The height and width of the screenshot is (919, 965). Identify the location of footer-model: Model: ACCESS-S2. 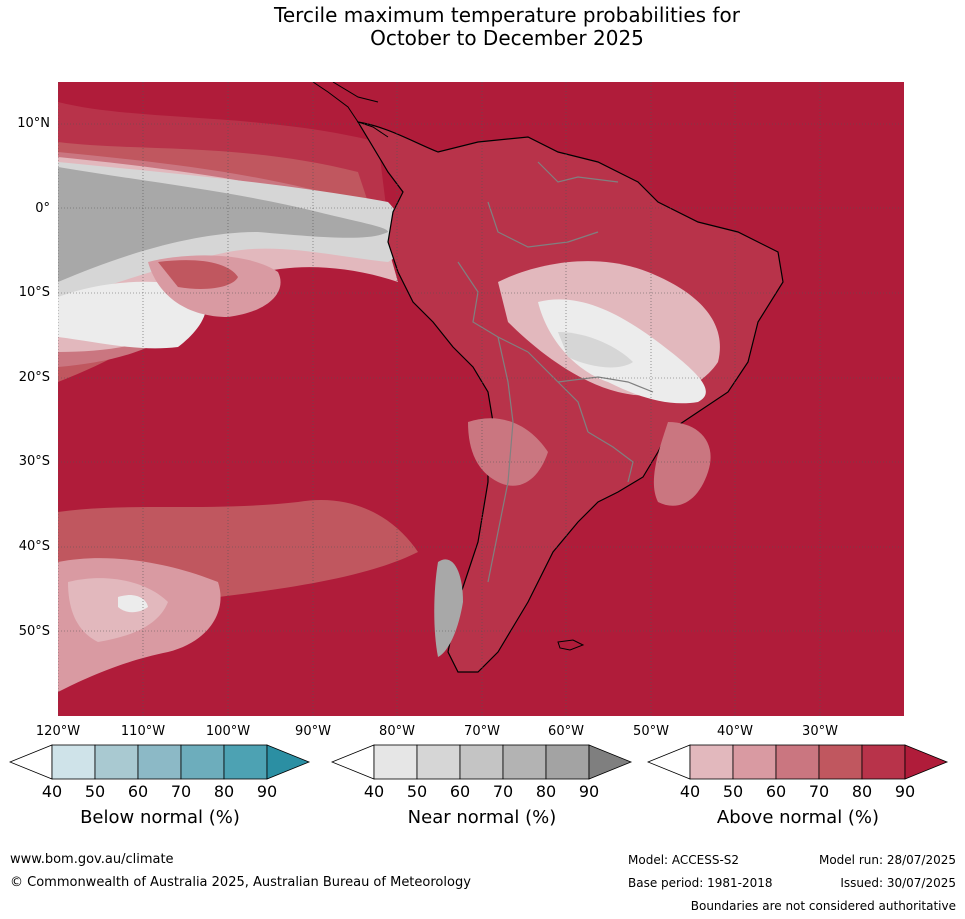
(684, 860).